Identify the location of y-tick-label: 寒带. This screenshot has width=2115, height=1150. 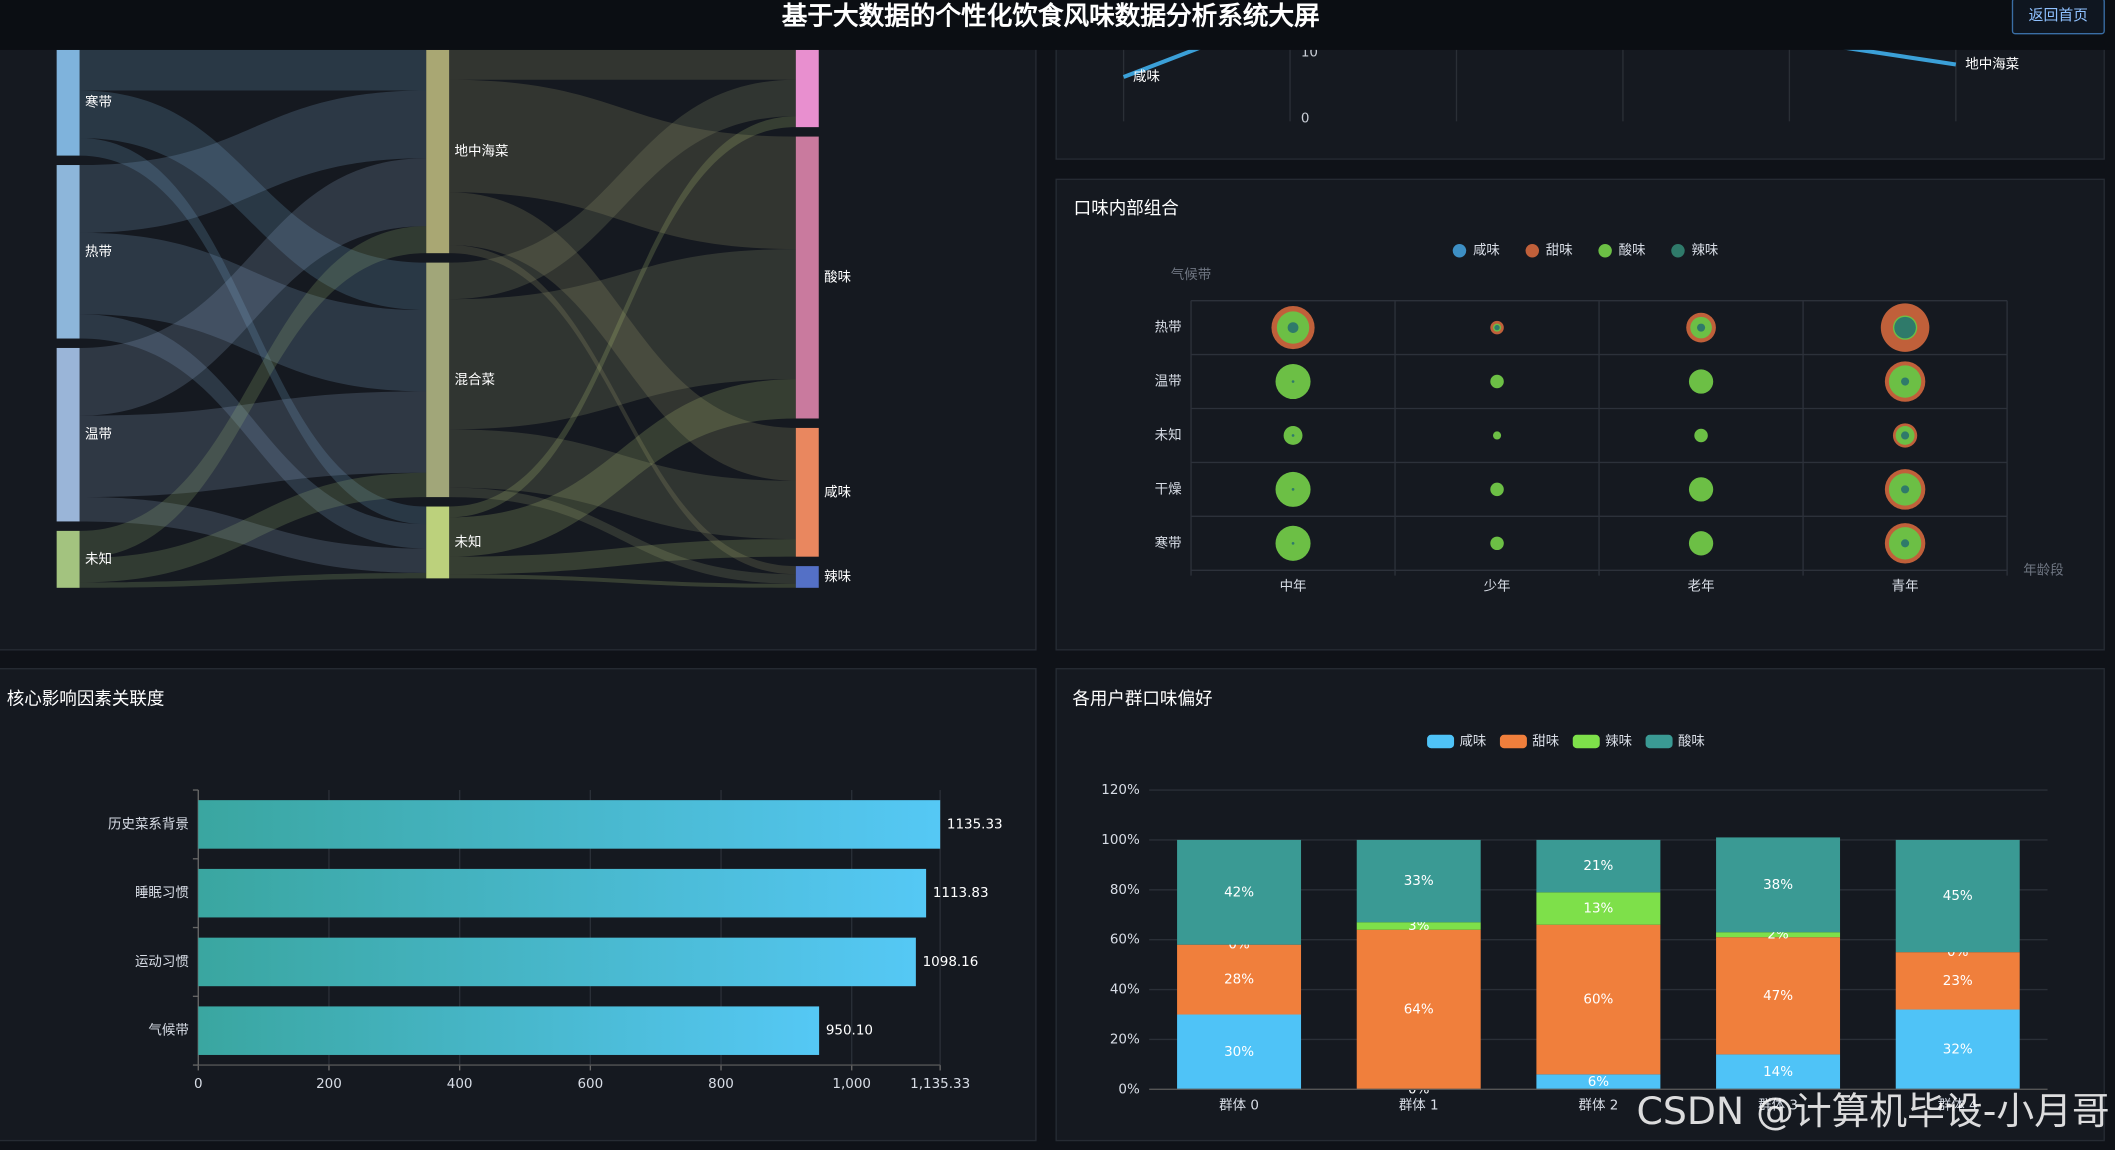
(1168, 542).